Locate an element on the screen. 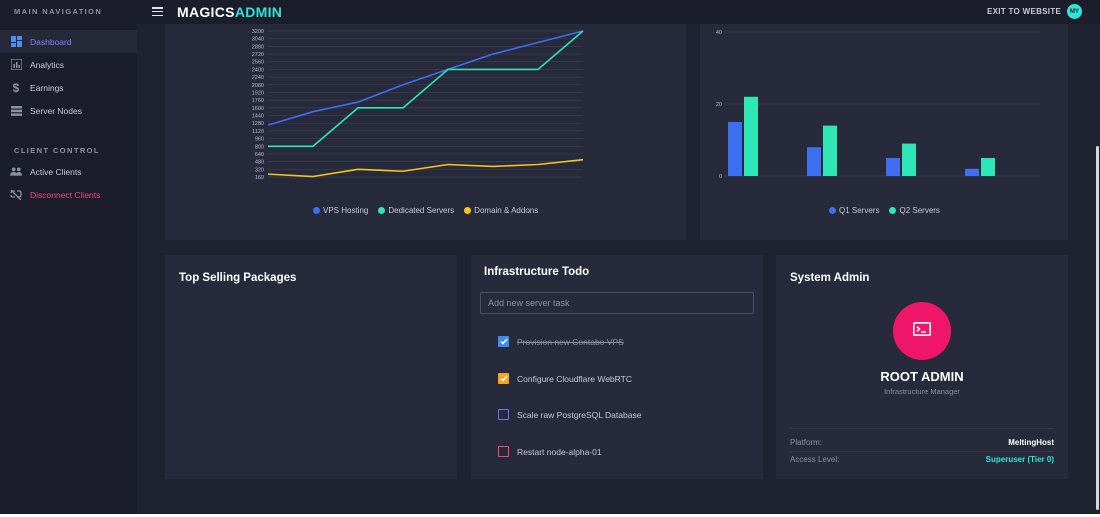 Image resolution: width=1100 pixels, height=517 pixels. brand-logo: MAGICSADMIN is located at coordinates (230, 12).